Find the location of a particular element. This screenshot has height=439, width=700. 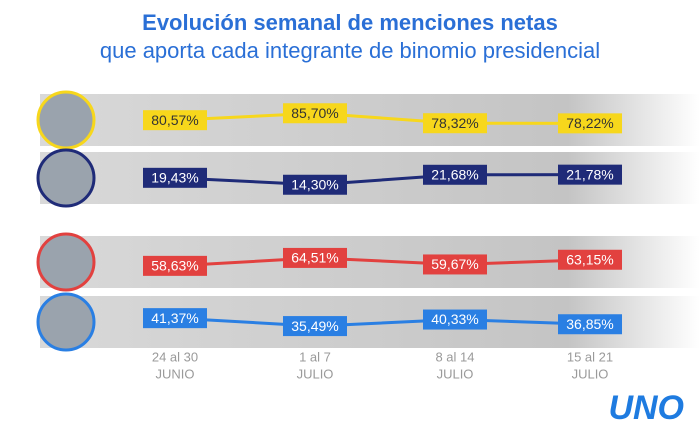

x-tick-label: 15 al 21 is located at coordinates (590, 356).